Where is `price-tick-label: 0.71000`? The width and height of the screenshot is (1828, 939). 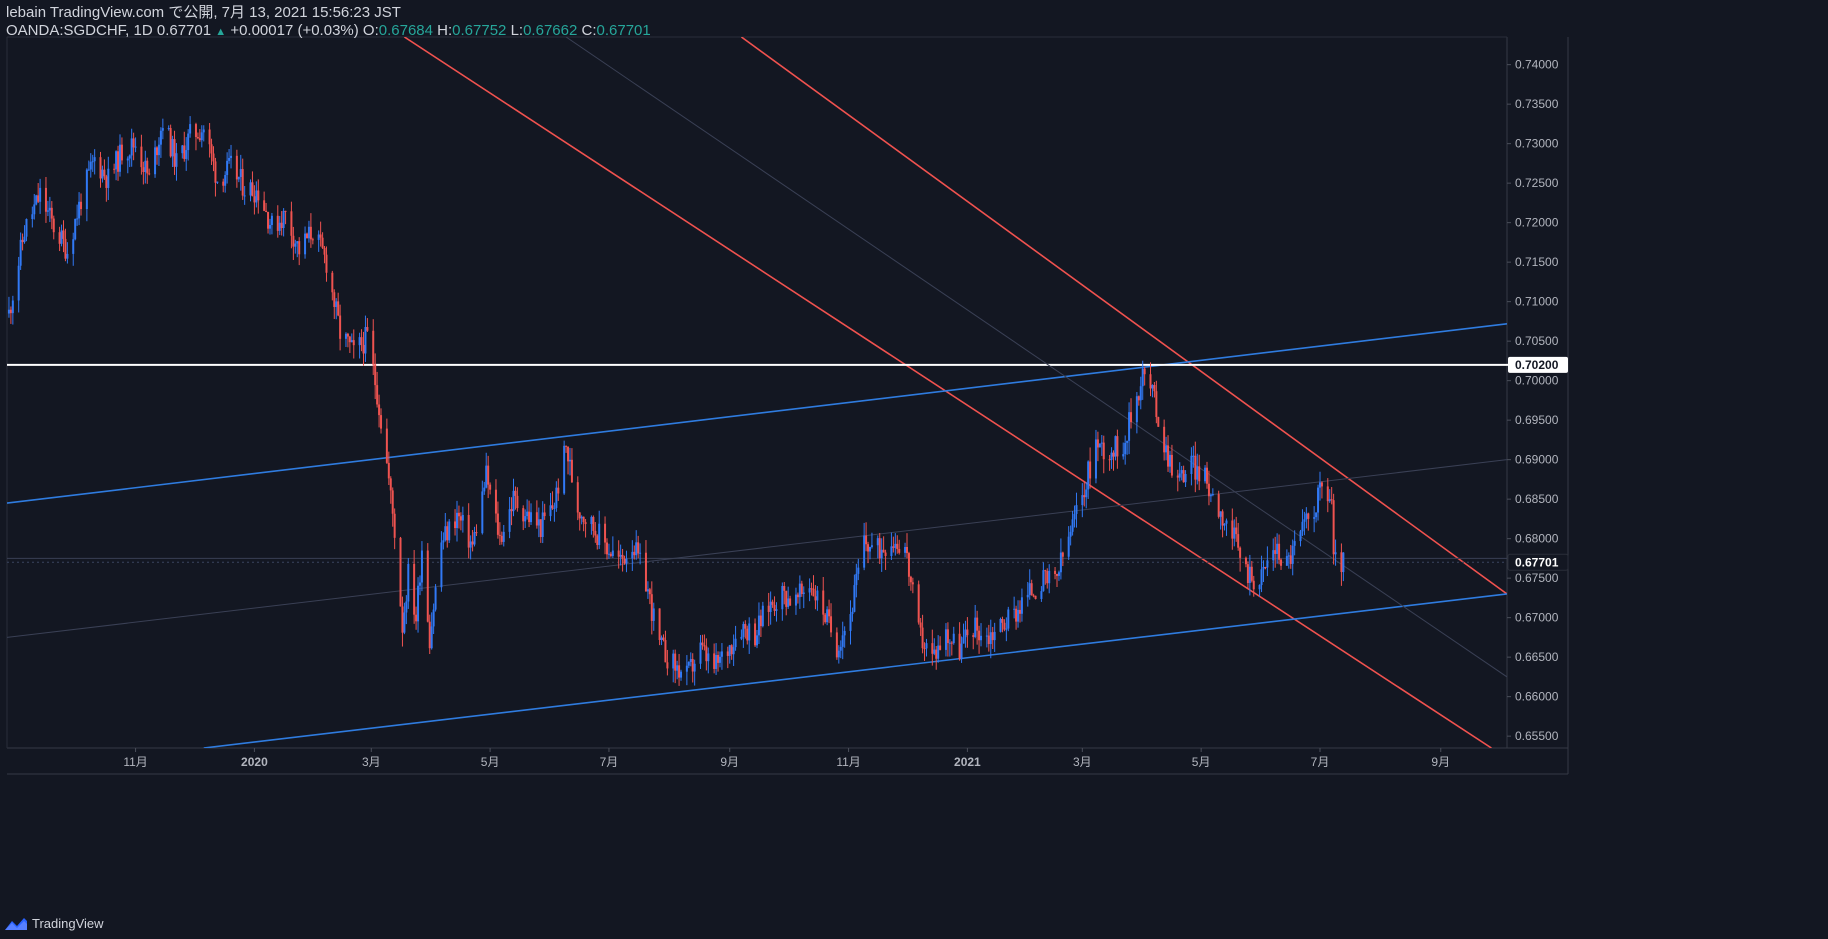 price-tick-label: 0.71000 is located at coordinates (1537, 302).